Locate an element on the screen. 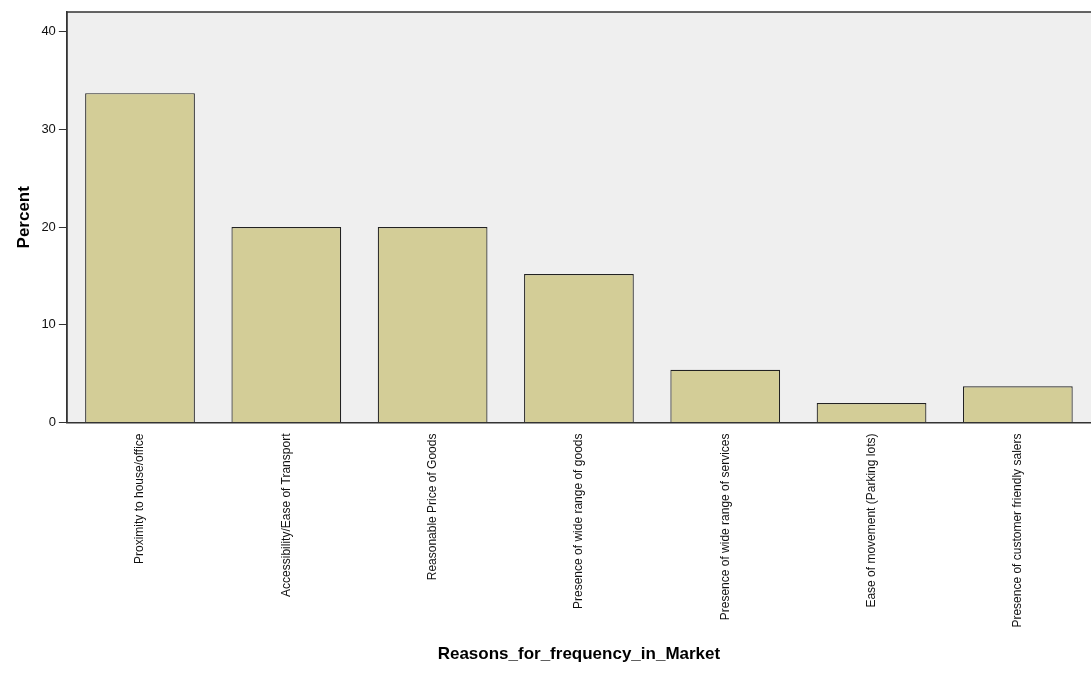  x-tick-label: Proximity to house/office is located at coordinates (139, 499).